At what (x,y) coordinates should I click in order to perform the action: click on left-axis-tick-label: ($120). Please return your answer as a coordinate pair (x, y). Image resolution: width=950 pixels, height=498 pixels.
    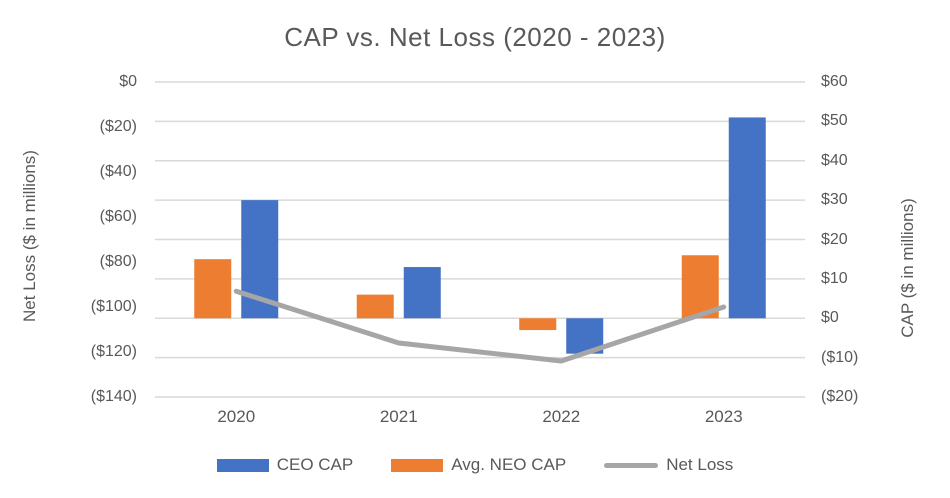
    Looking at the image, I should click on (113, 351).